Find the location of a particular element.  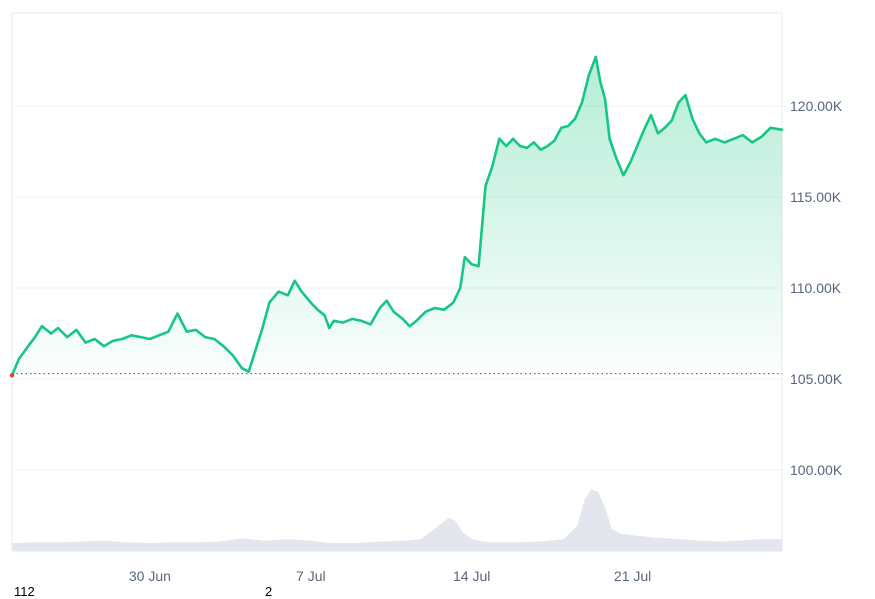

y-tick-label: 115.00K is located at coordinates (816, 197).